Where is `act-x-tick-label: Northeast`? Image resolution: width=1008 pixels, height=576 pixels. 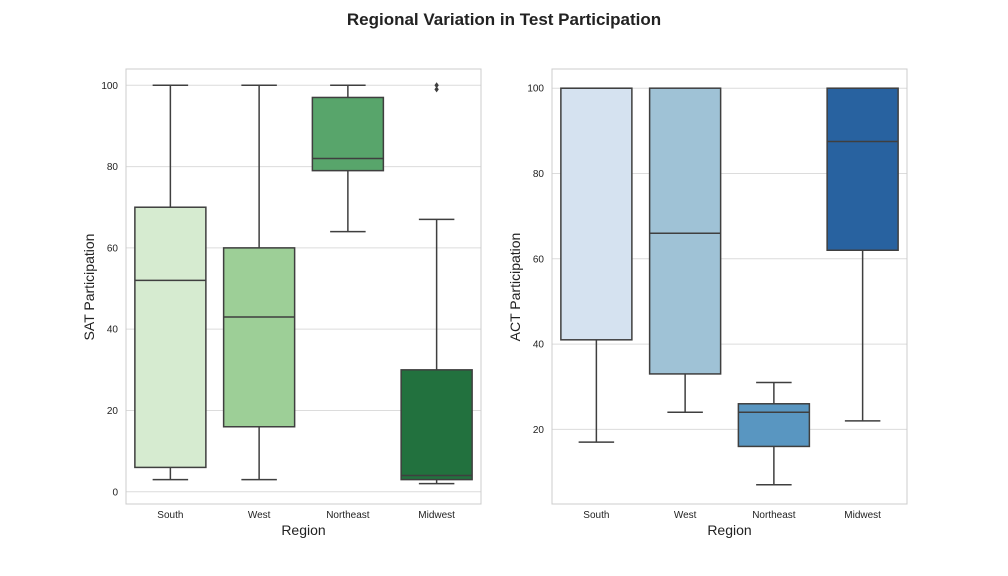
act-x-tick-label: Northeast is located at coordinates (774, 515).